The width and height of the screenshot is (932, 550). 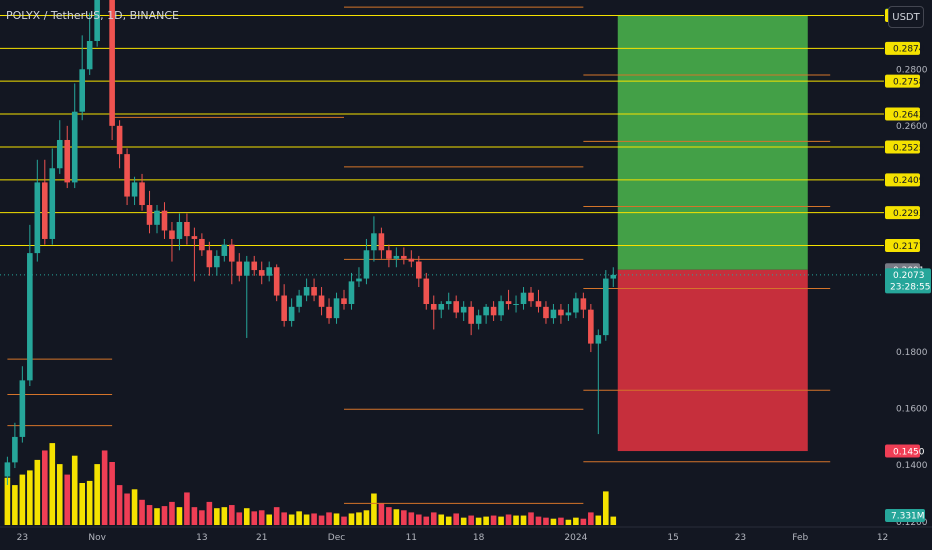 What do you see at coordinates (906, 17) in the screenshot?
I see `currency-button: USDT` at bounding box center [906, 17].